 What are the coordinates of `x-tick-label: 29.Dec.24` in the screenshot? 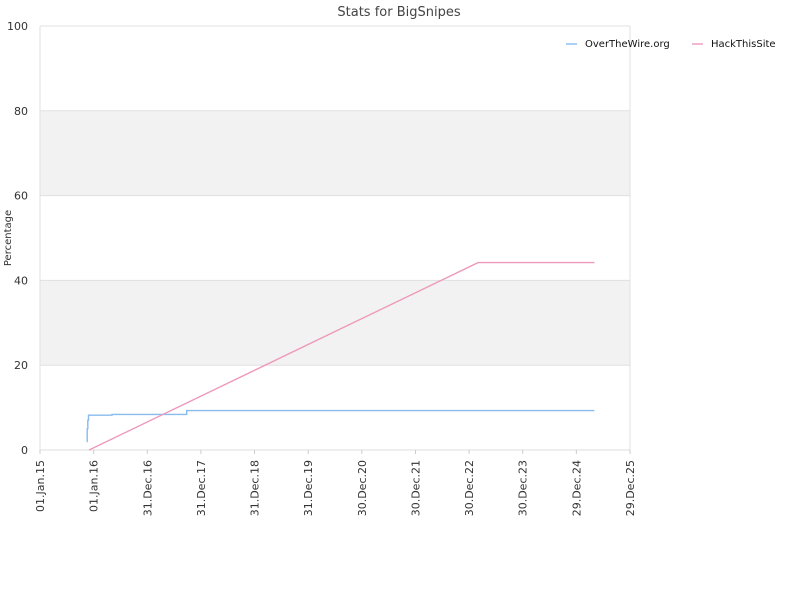 It's located at (576, 488).